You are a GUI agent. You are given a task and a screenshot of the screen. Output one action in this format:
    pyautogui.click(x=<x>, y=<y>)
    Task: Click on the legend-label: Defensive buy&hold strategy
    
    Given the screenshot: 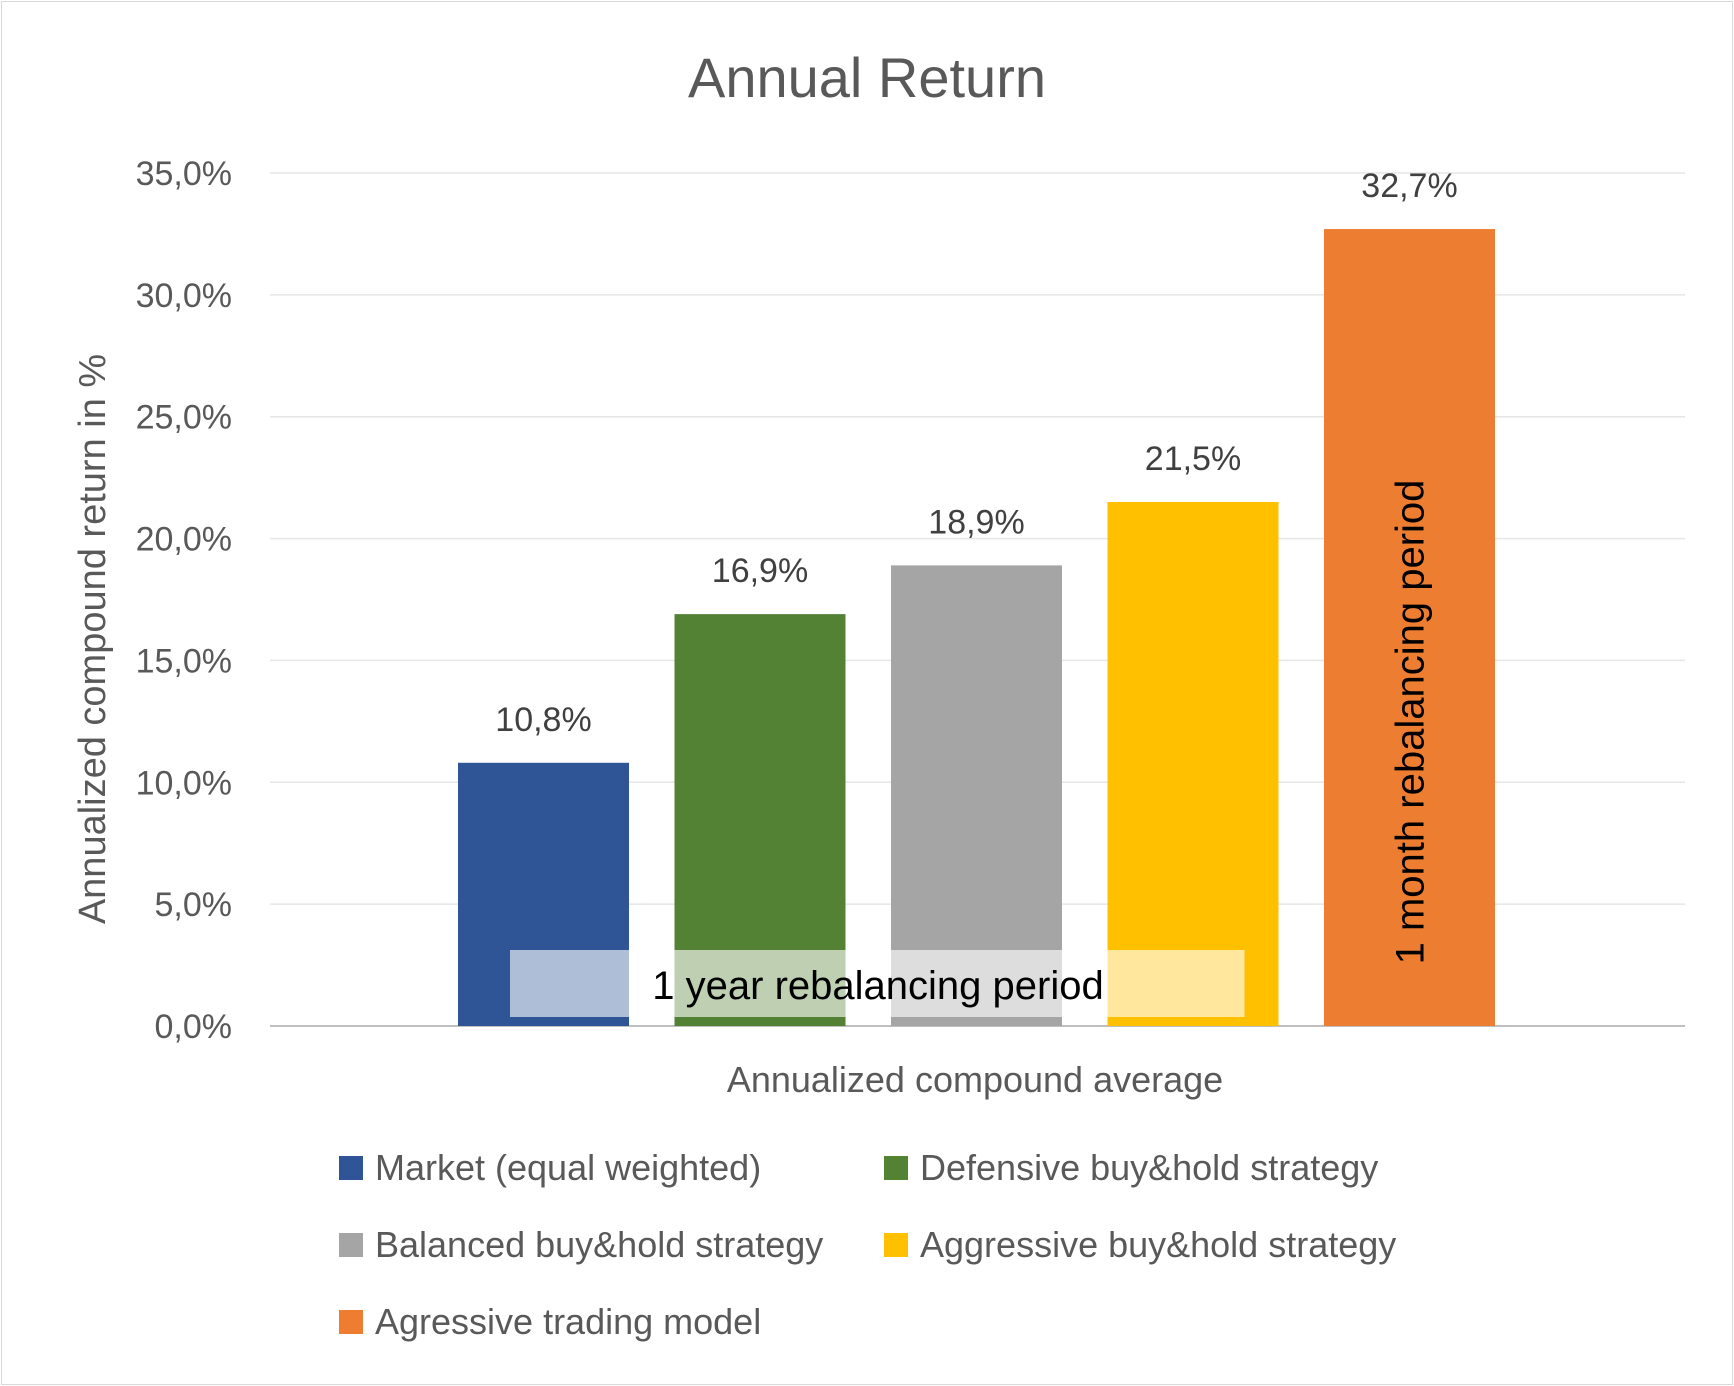 What is the action you would take?
    pyautogui.click(x=1149, y=1167)
    